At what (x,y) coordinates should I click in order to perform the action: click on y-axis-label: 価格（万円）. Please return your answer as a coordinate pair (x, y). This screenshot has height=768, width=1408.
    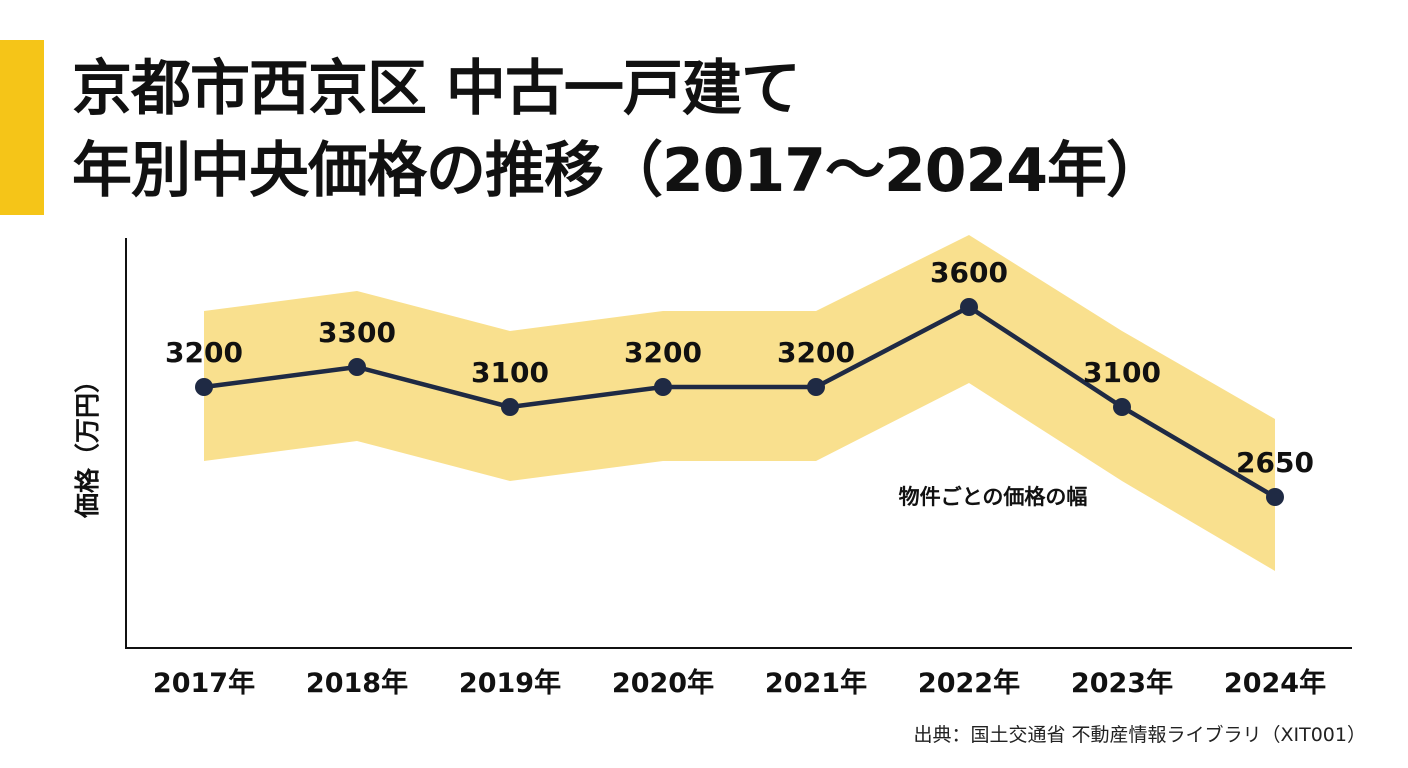
    Looking at the image, I should click on (87, 443).